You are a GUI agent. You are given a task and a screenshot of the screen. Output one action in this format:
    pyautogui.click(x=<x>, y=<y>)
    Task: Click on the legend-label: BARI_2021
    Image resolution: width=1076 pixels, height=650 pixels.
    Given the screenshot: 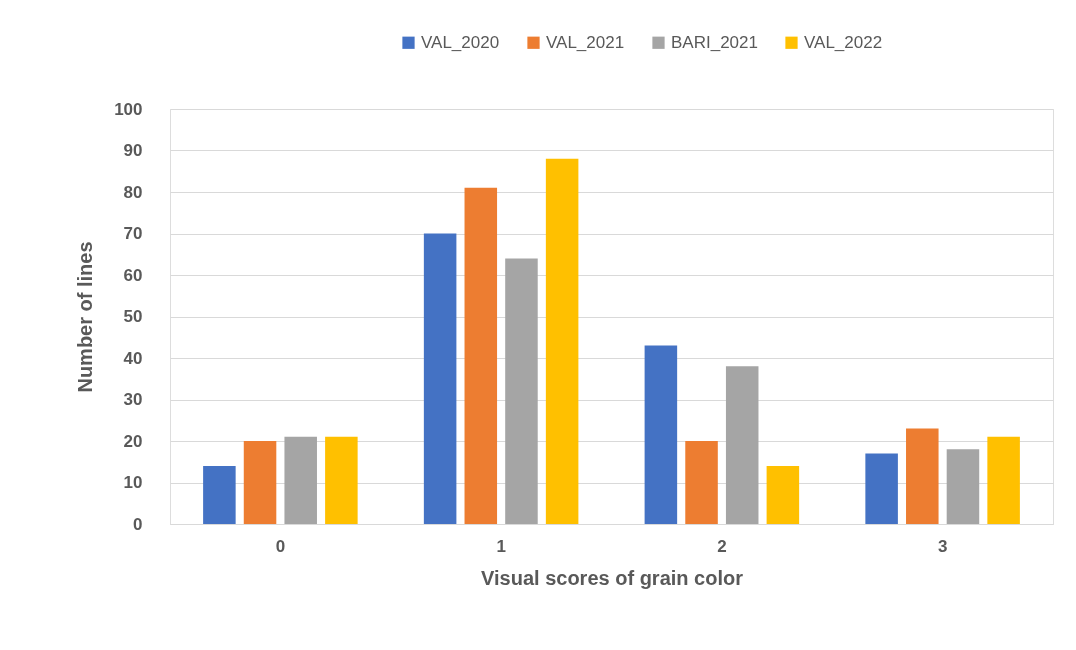 What is the action you would take?
    pyautogui.click(x=714, y=42)
    